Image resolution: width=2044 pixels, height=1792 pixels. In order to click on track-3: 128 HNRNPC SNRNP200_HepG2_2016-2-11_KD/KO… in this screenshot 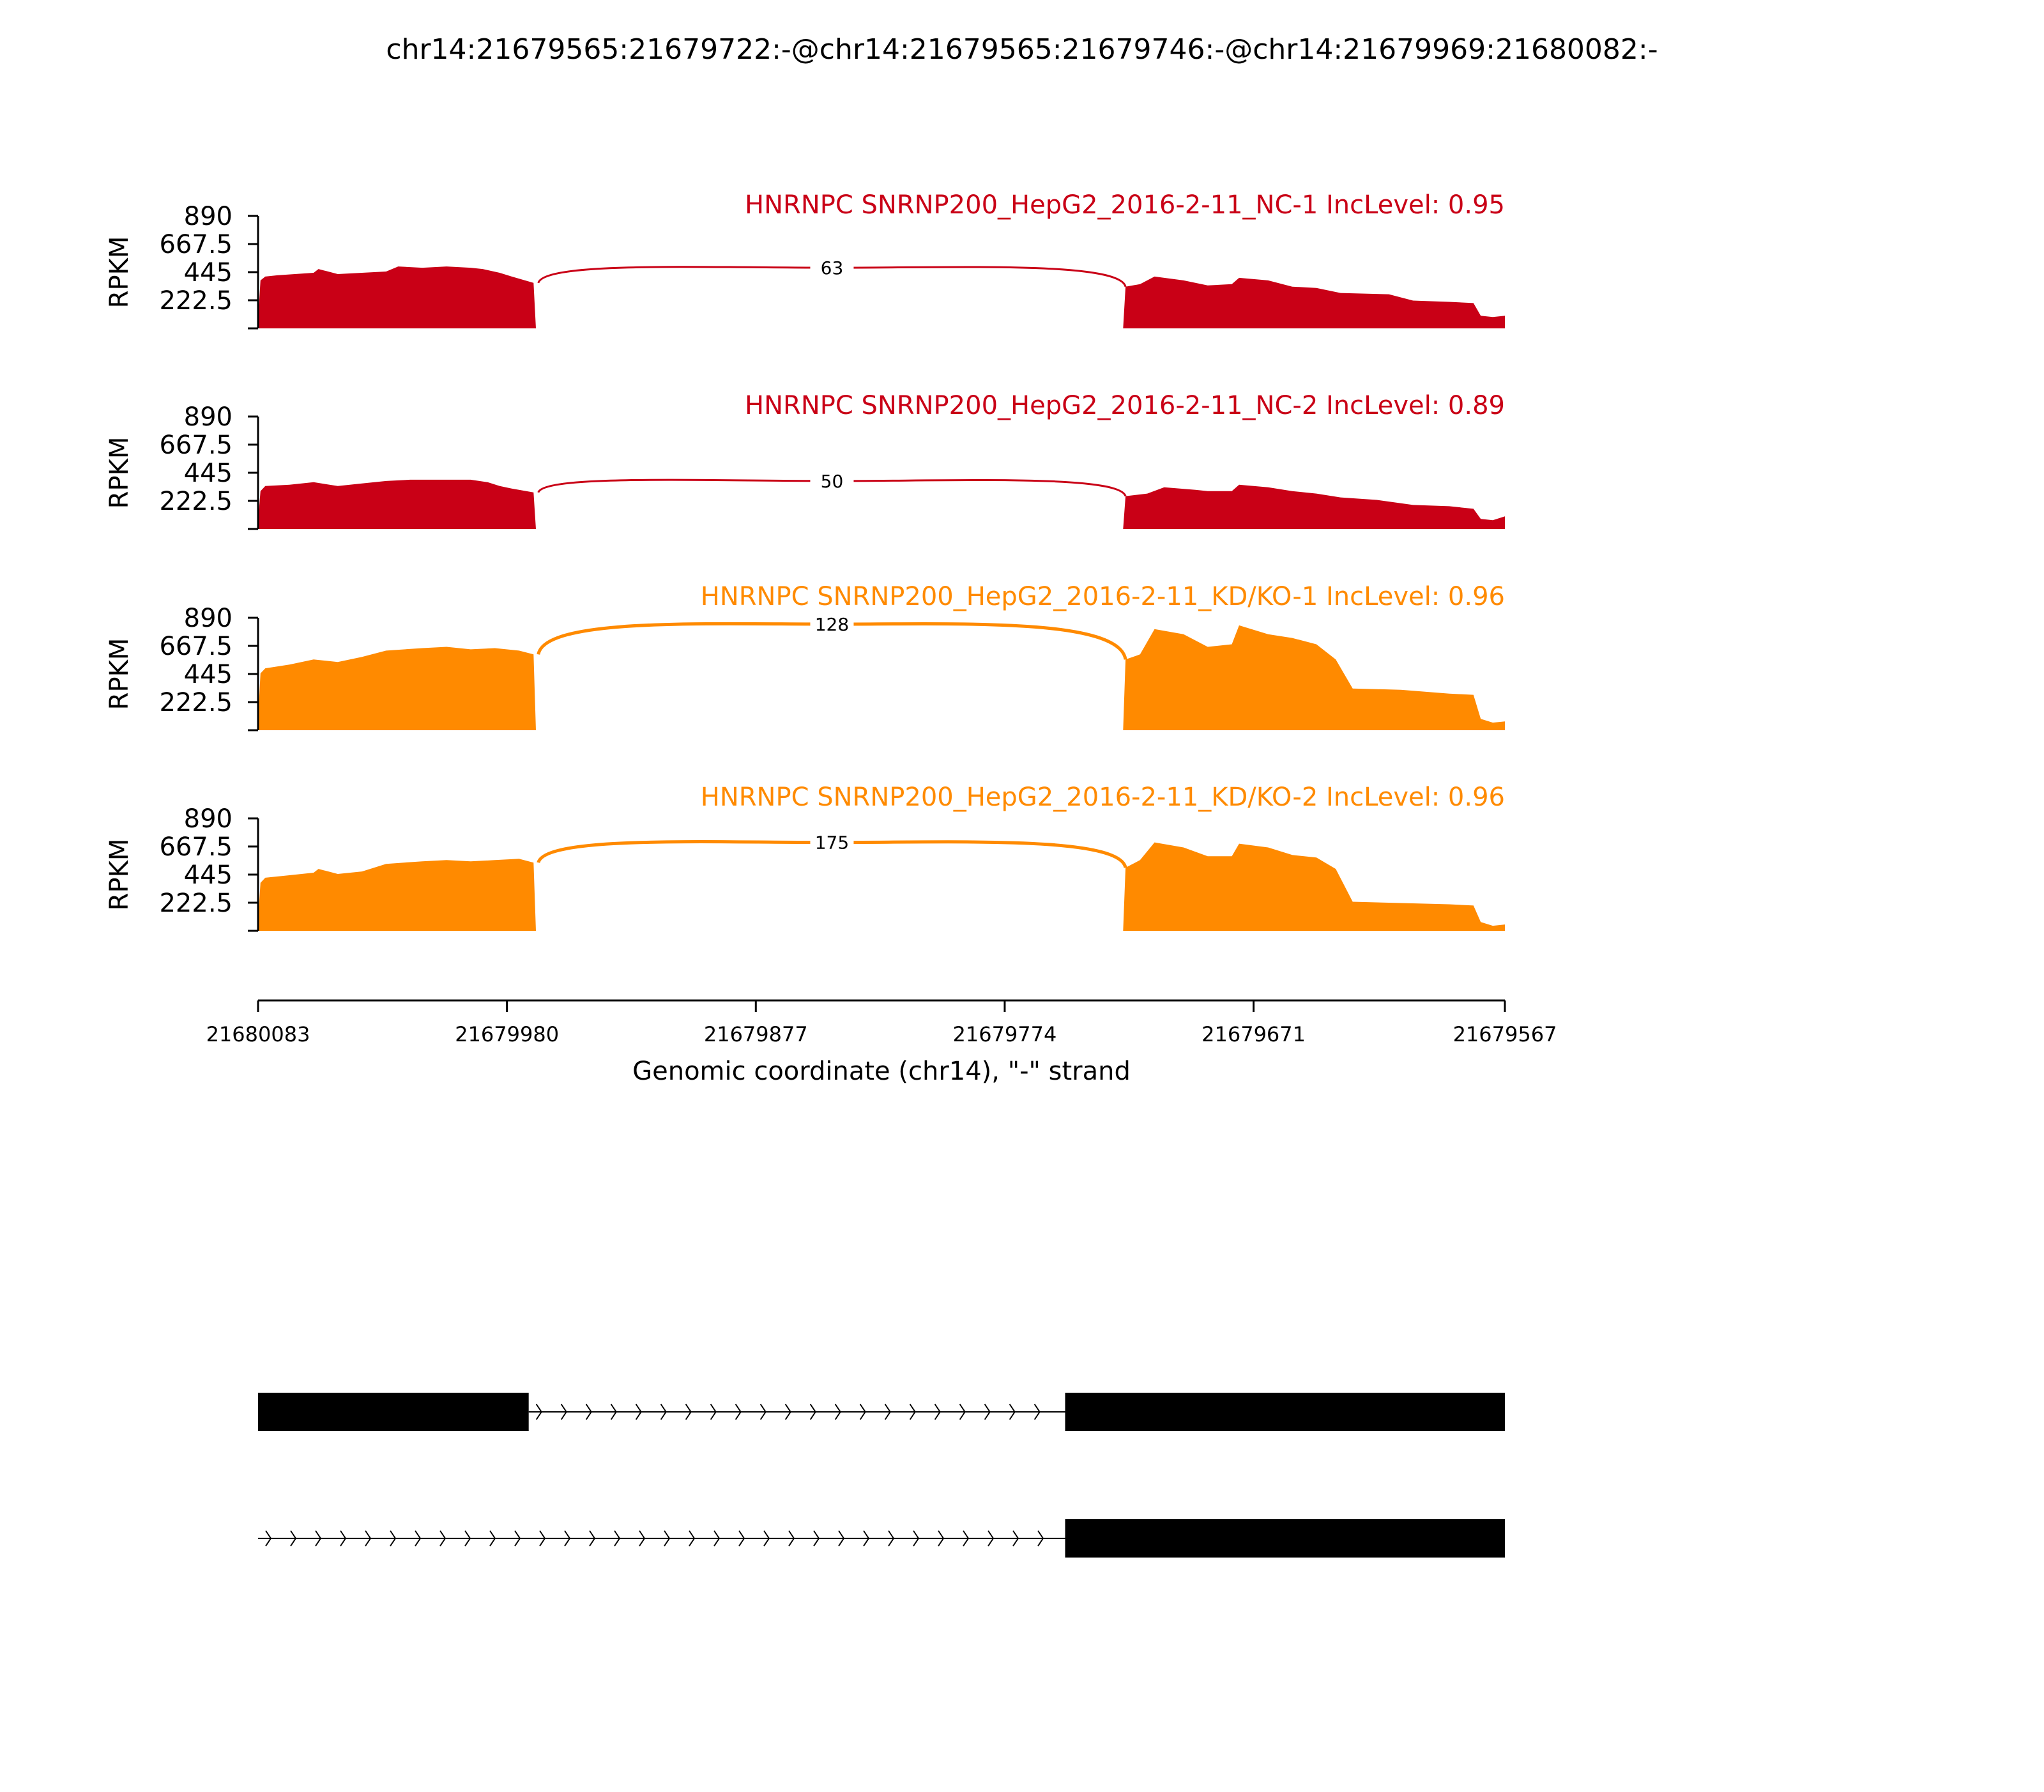, I will do `click(805, 657)`.